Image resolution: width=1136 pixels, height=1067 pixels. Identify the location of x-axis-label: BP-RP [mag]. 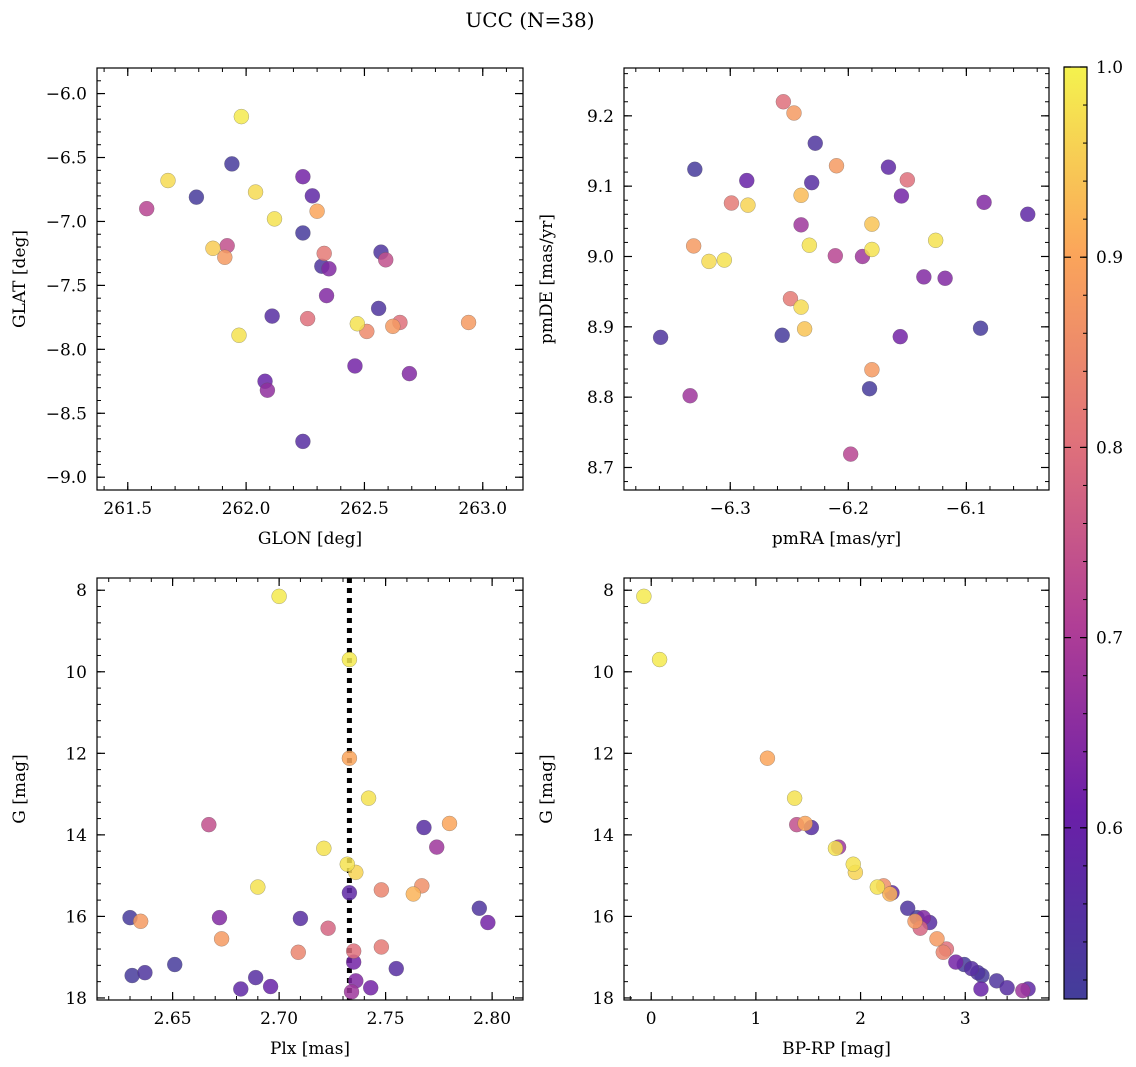
(836, 1049).